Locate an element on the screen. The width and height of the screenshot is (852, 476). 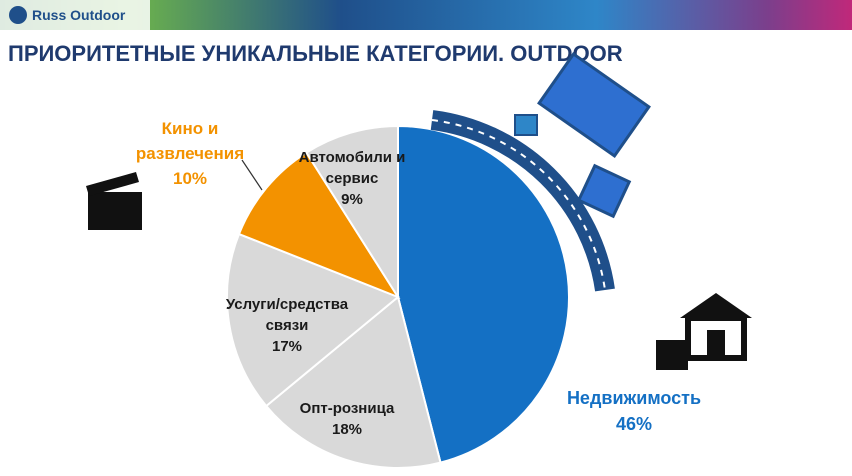
category-name: Автомобили и сервис is located at coordinates (352, 168).